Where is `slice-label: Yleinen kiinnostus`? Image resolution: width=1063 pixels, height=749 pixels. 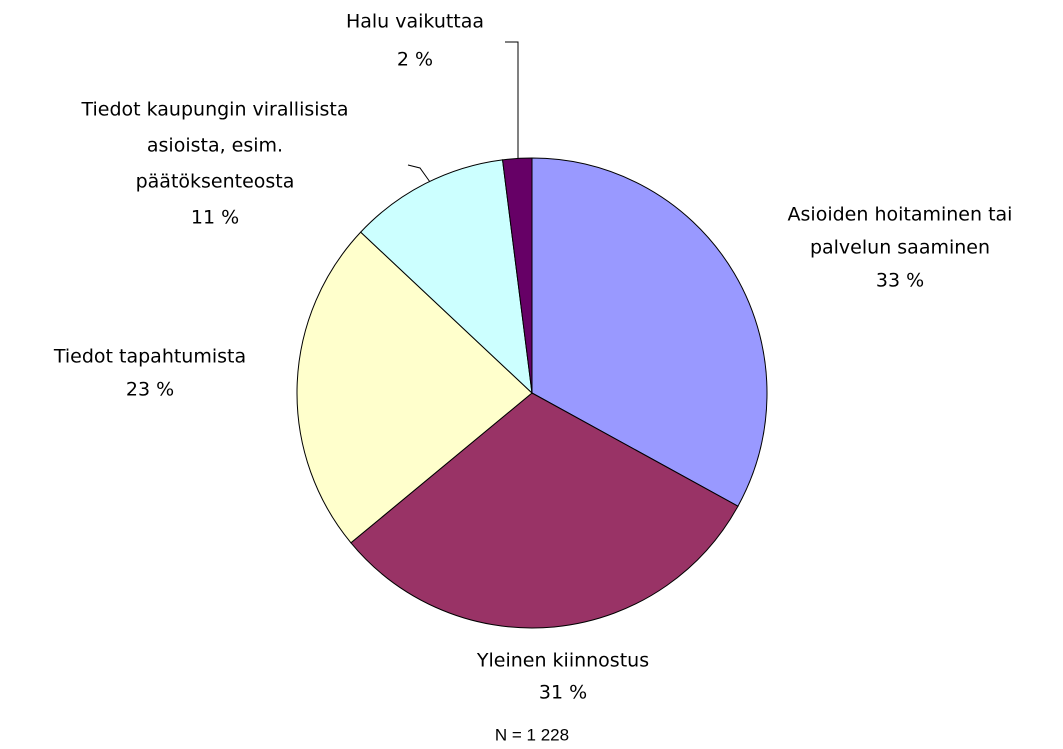
slice-label: Yleinen kiinnostus is located at coordinates (562, 661).